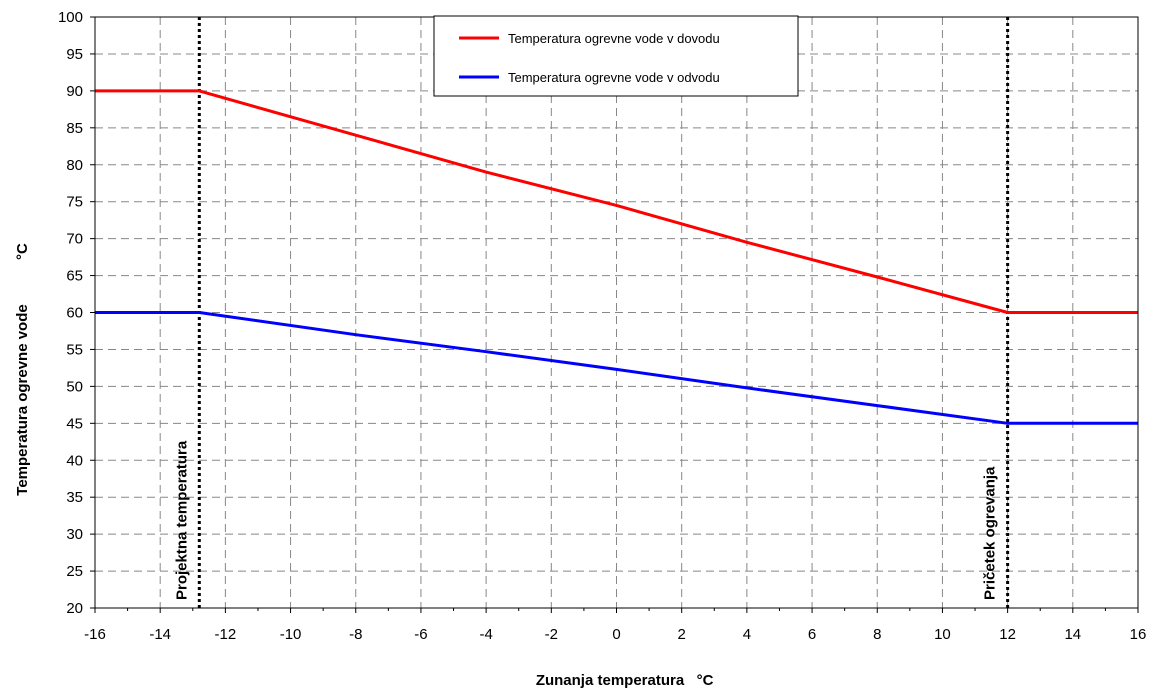 This screenshot has width=1155, height=691. What do you see at coordinates (355, 634) in the screenshot?
I see `x-tick-label: -8` at bounding box center [355, 634].